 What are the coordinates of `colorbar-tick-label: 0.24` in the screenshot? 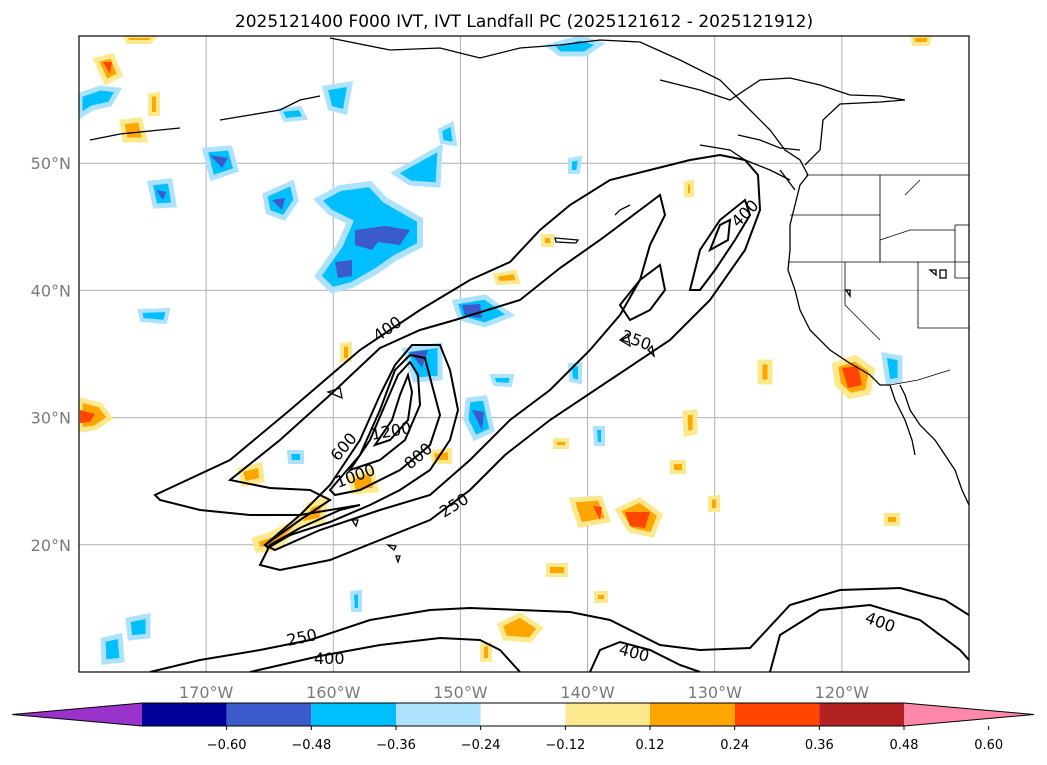 It's located at (734, 745).